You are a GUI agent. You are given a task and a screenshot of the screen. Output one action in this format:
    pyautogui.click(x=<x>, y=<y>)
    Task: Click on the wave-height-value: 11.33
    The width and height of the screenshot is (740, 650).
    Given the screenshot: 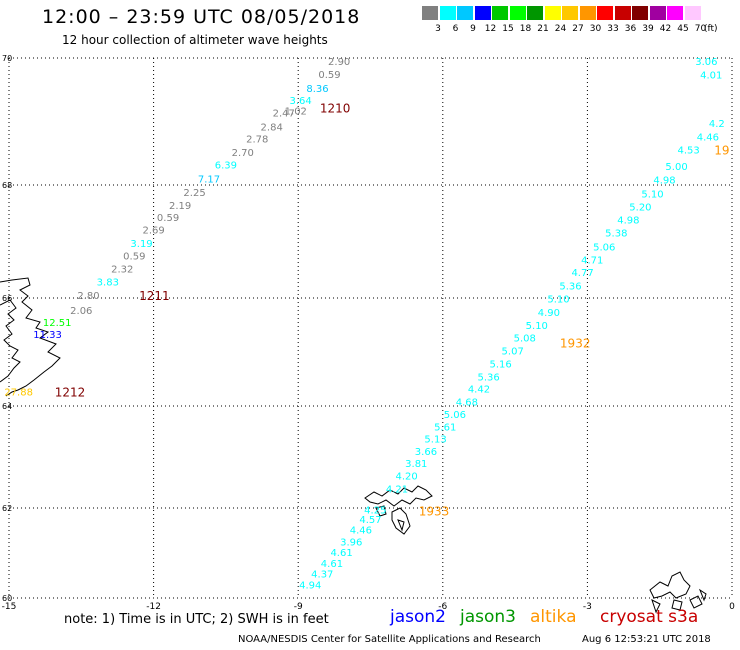 What is the action you would take?
    pyautogui.click(x=47, y=335)
    